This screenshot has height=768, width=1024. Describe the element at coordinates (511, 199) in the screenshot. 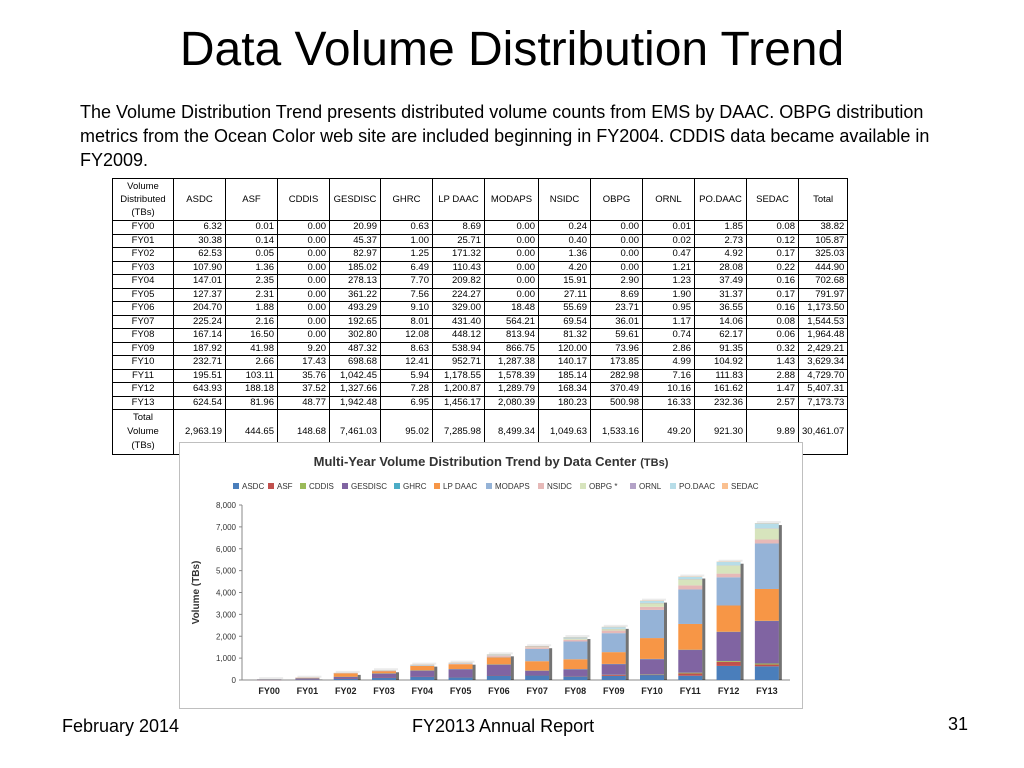

I see `column-header: MODAPS` at that location.